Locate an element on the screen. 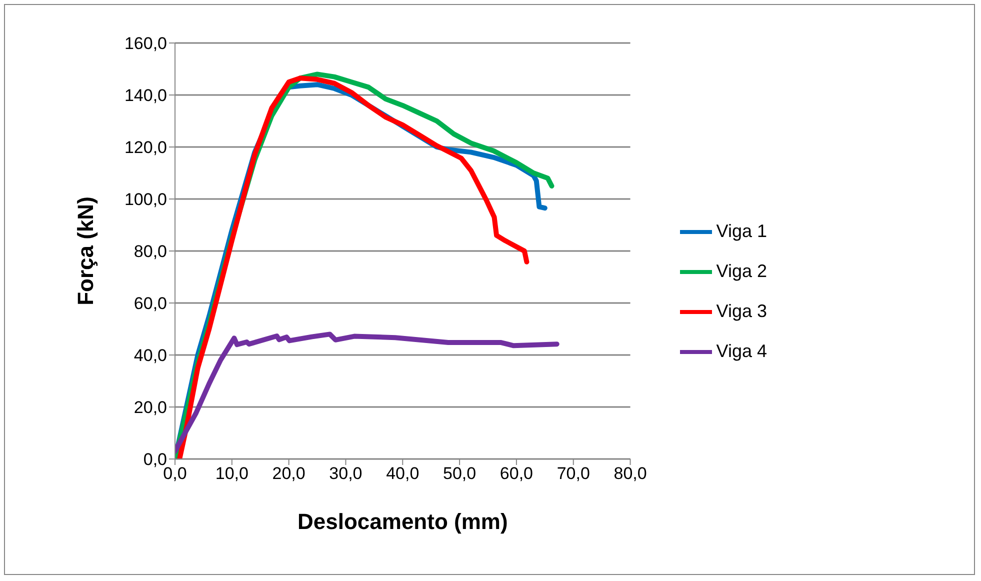 Image resolution: width=981 pixels, height=581 pixels. x-tick-label: 80,0 is located at coordinates (630, 474).